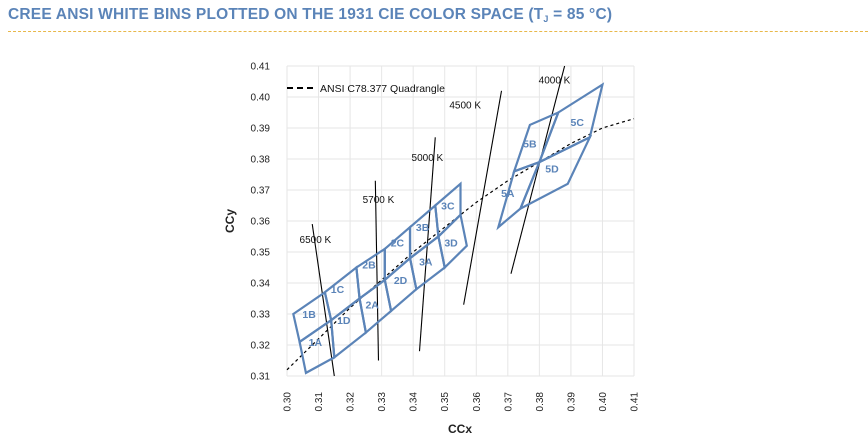  What do you see at coordinates (261, 160) in the screenshot?
I see `y-tick-label: 0.38` at bounding box center [261, 160].